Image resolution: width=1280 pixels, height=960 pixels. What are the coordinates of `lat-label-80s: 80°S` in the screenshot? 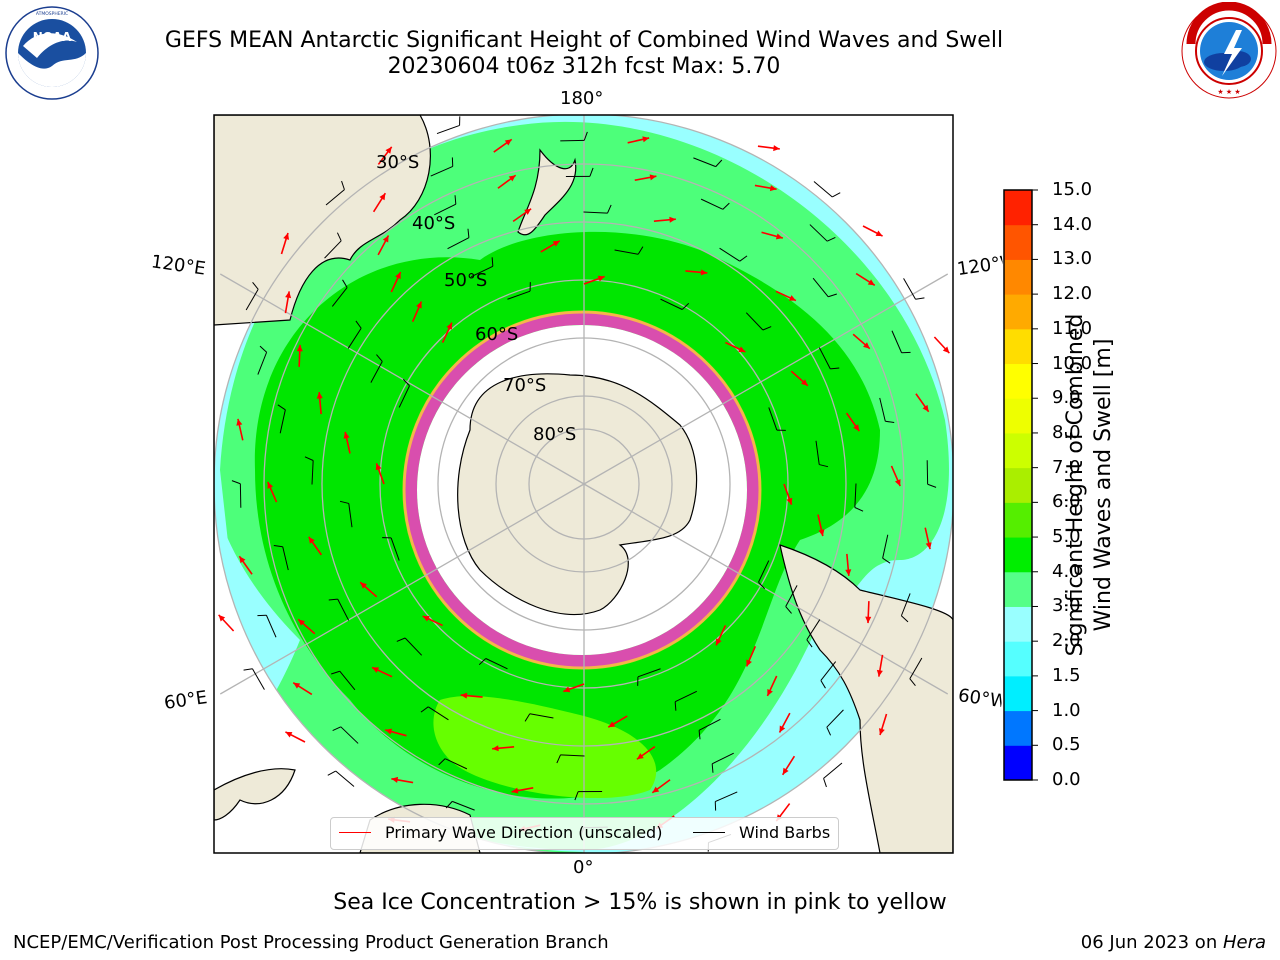 It's located at (555, 434).